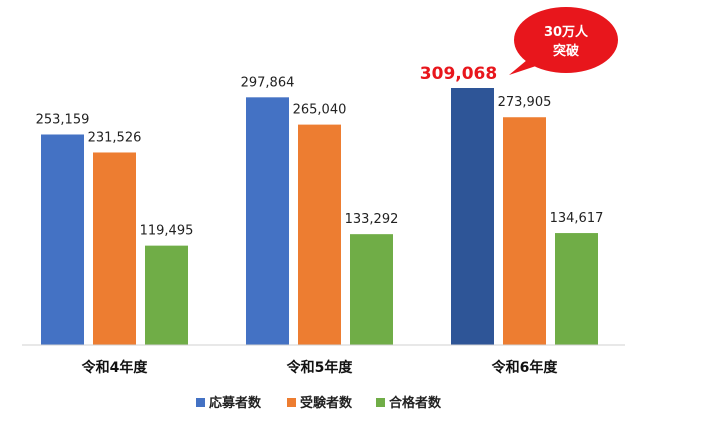  What do you see at coordinates (114, 248) in the screenshot?
I see `bar-受験者数-令和4年度` at bounding box center [114, 248].